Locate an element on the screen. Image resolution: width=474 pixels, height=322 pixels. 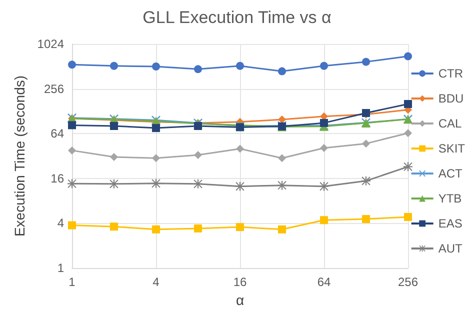
y-tick-label: 16 is located at coordinates (57, 178).